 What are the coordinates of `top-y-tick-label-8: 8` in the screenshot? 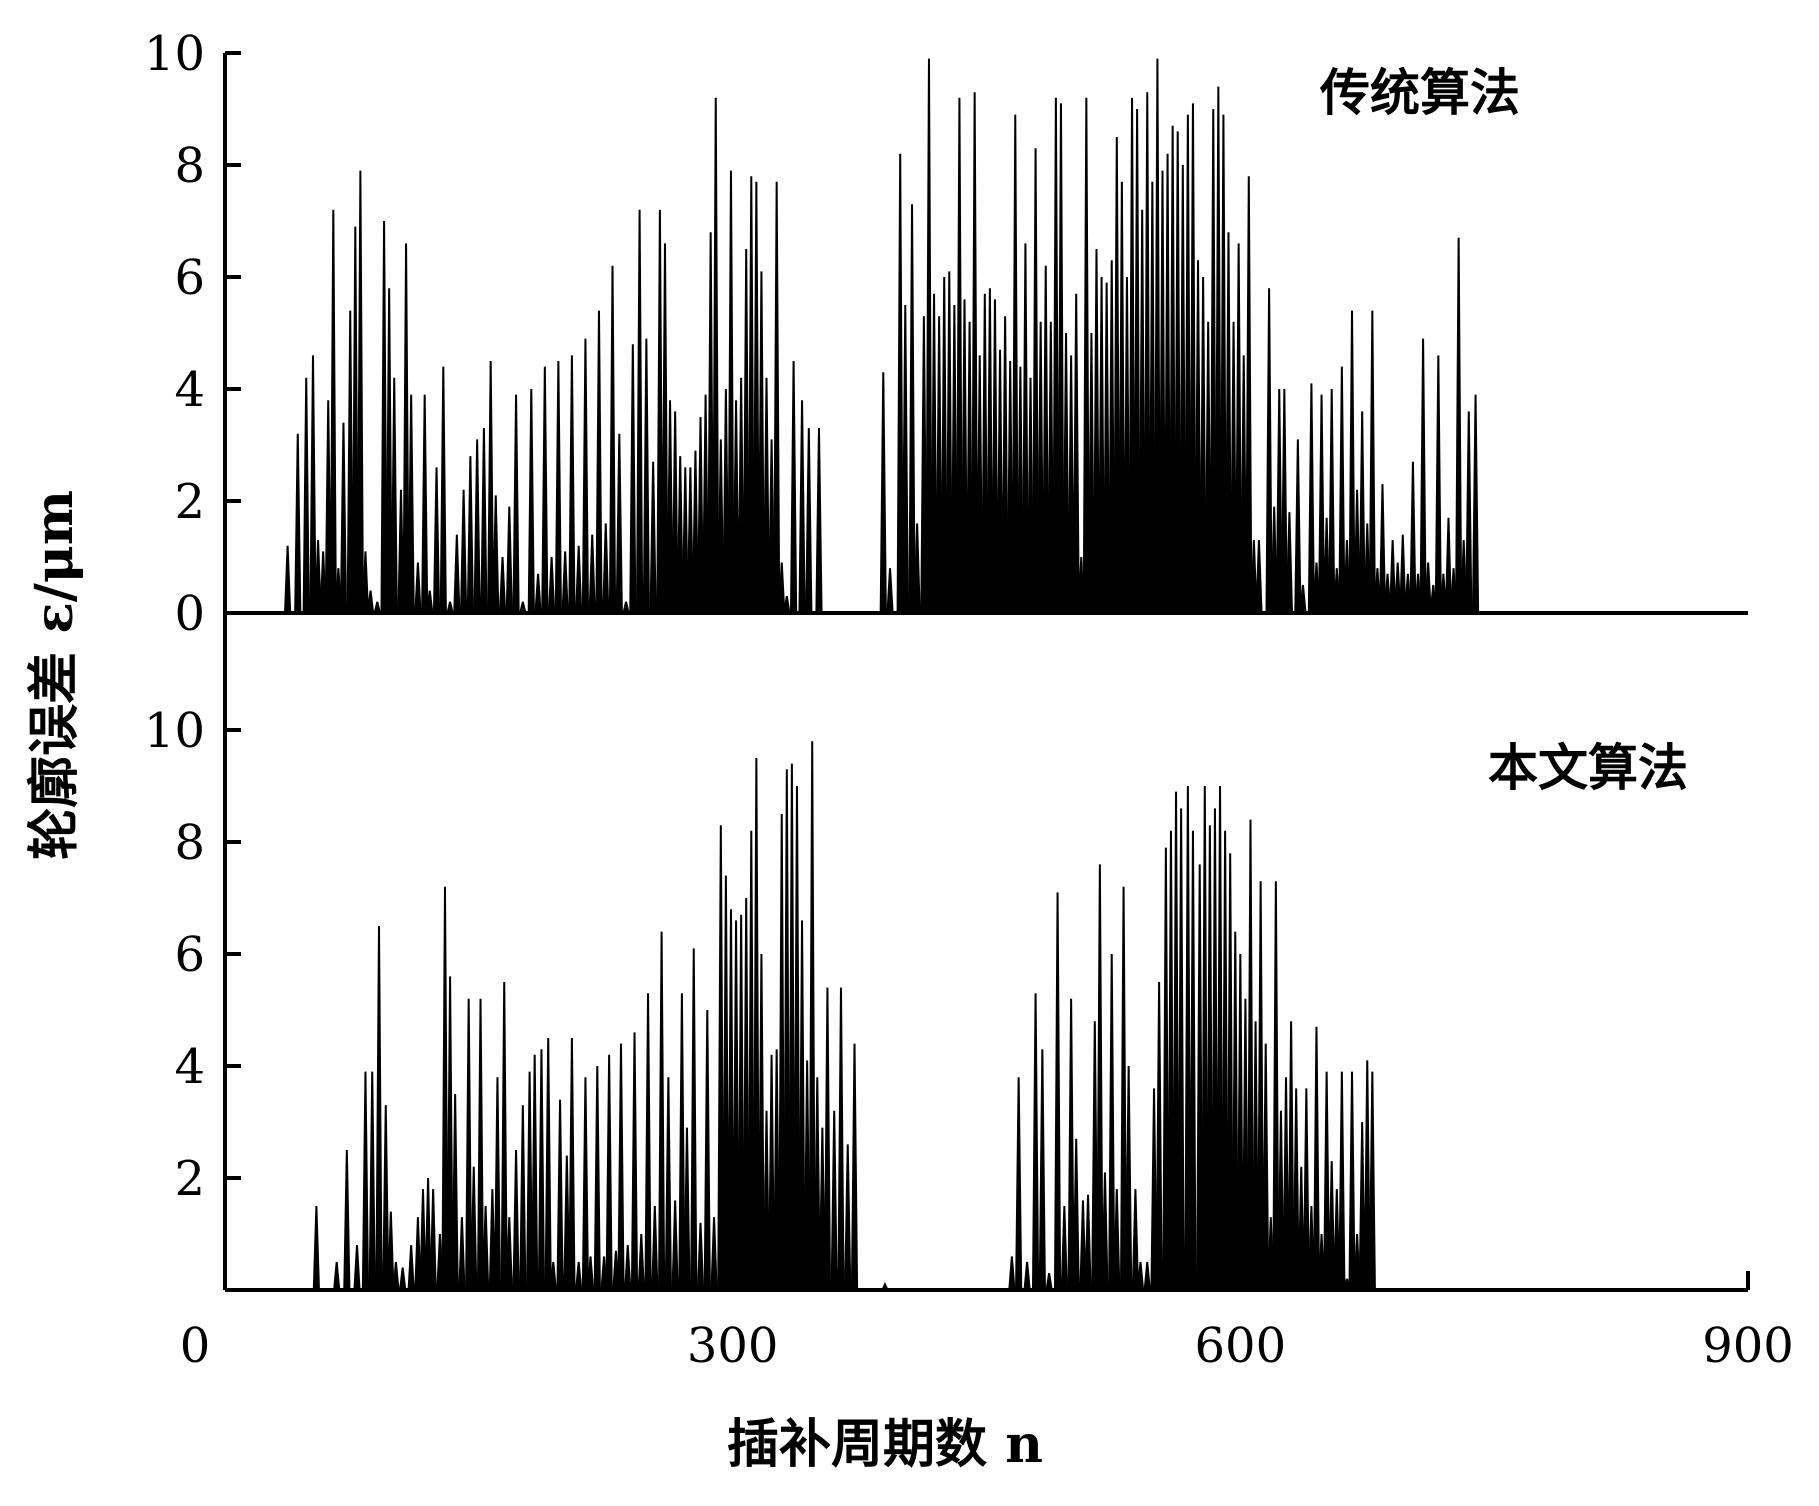 It's located at (189, 166).